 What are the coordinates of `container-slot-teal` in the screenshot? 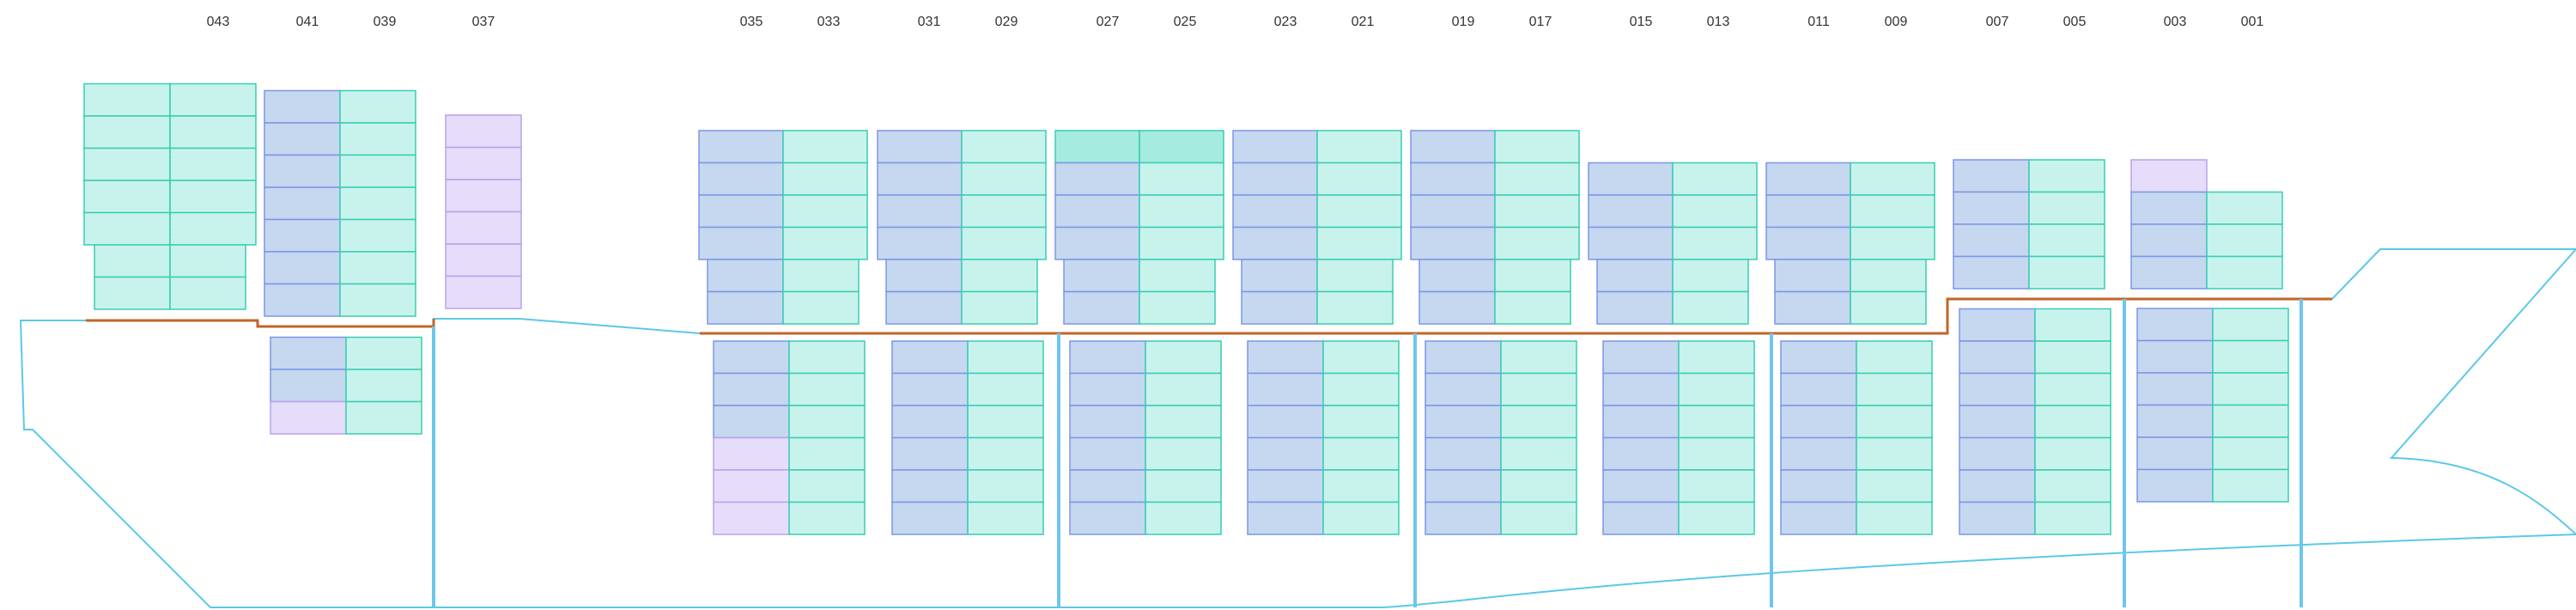 It's located at (1181, 147).